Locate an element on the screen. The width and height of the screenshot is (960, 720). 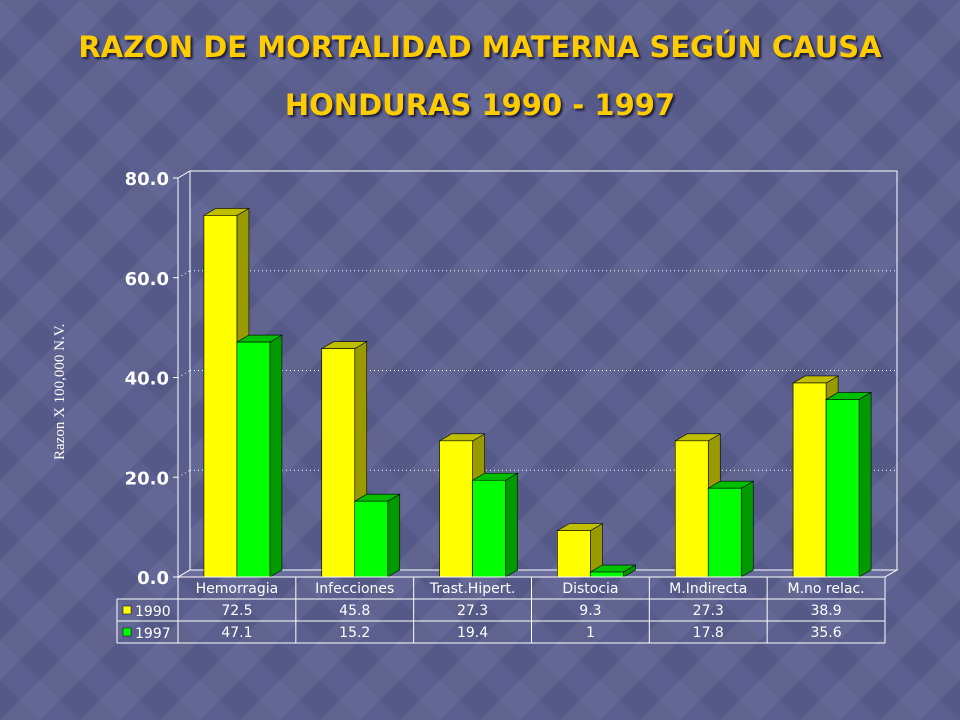
y-tick-label: 0.0 is located at coordinates (153, 578).